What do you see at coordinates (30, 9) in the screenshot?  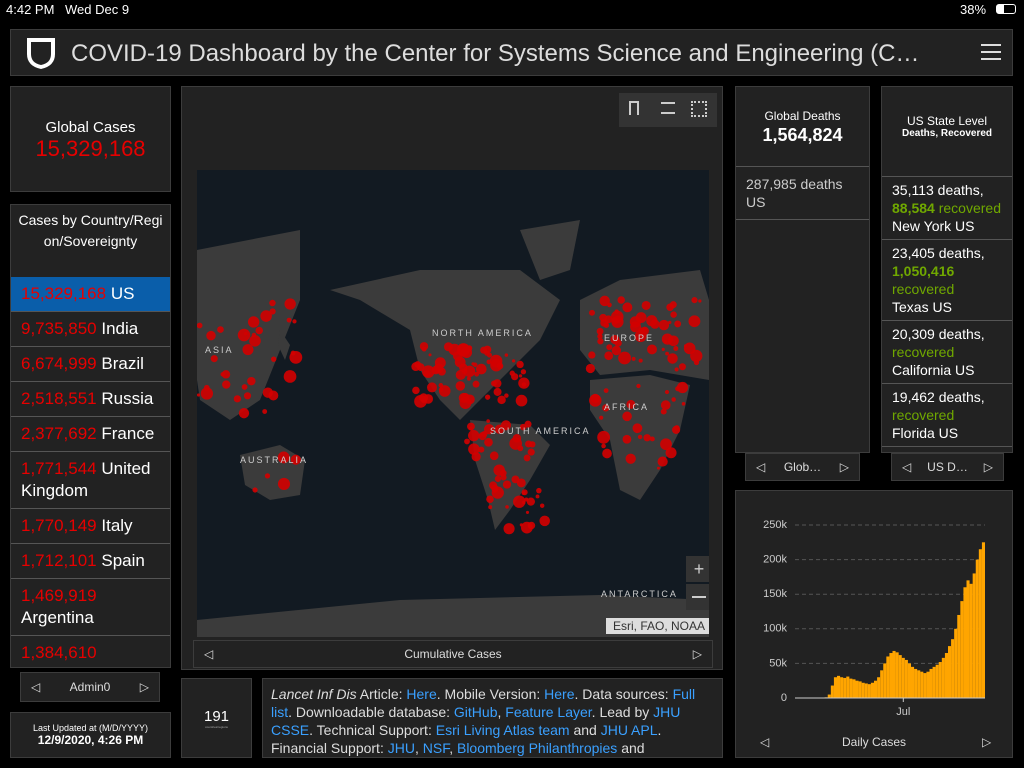 I see `status-time: 4:42 PM` at bounding box center [30, 9].